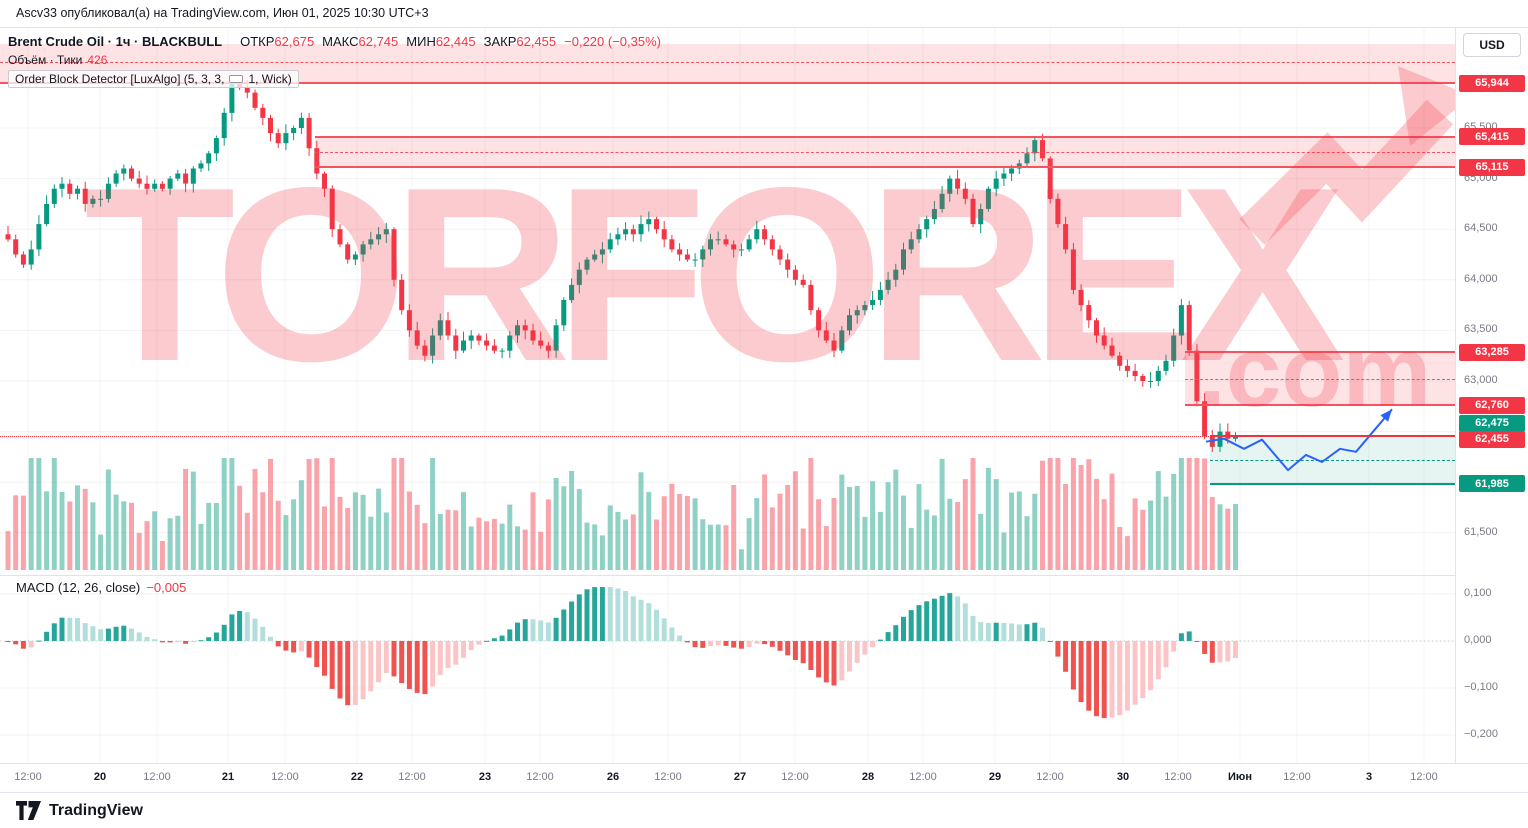 This screenshot has width=1528, height=828. I want to click on low-value: 62,445, so click(455, 41).